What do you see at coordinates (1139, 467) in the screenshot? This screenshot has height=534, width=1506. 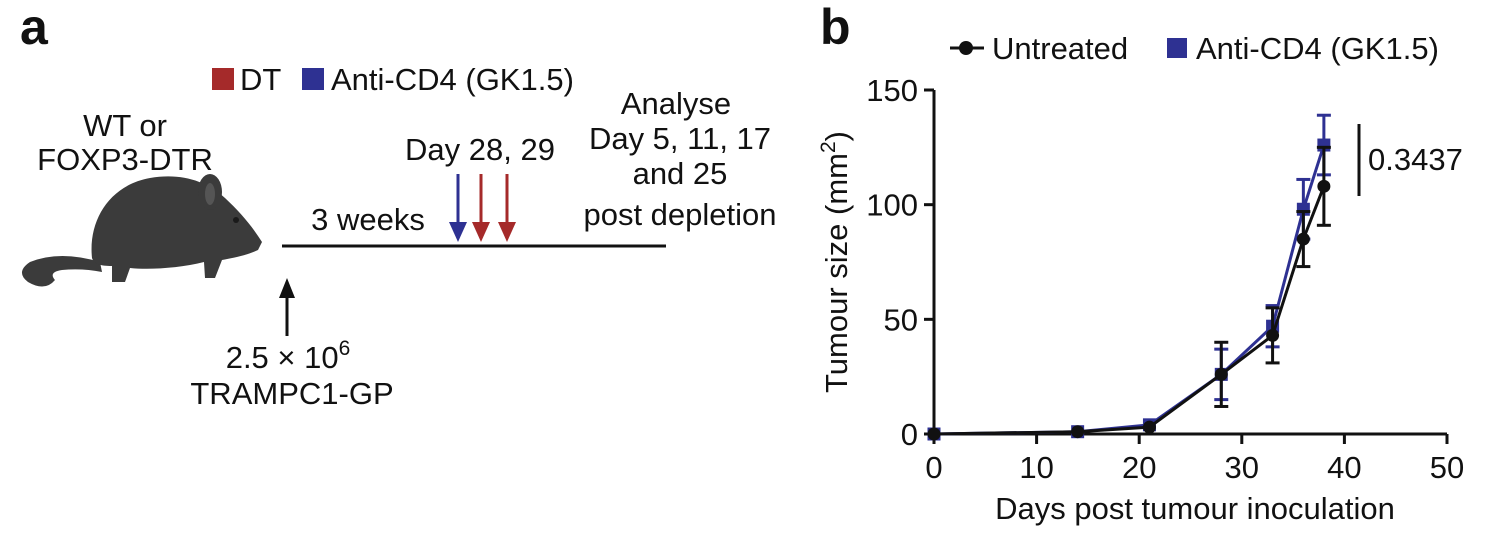 I see `x-tick-label: 20` at bounding box center [1139, 467].